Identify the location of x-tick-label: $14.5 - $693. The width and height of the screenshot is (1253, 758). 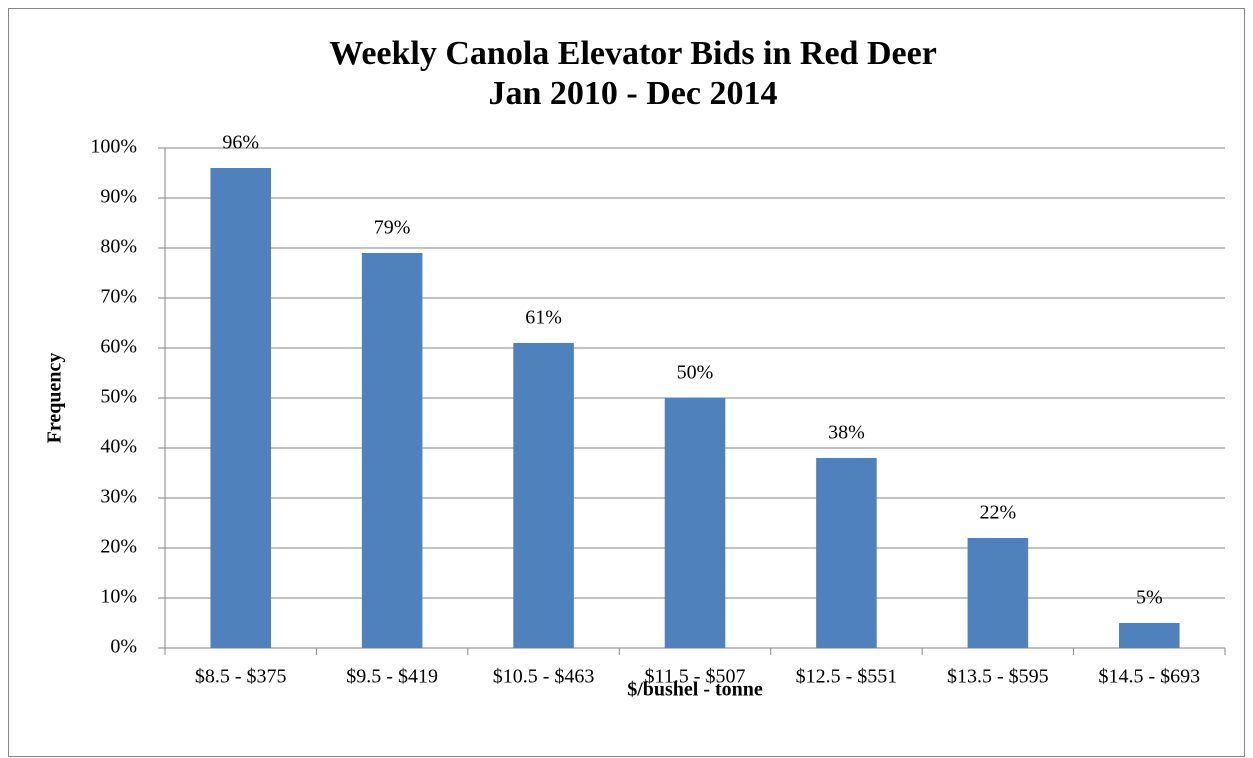
(1149, 677).